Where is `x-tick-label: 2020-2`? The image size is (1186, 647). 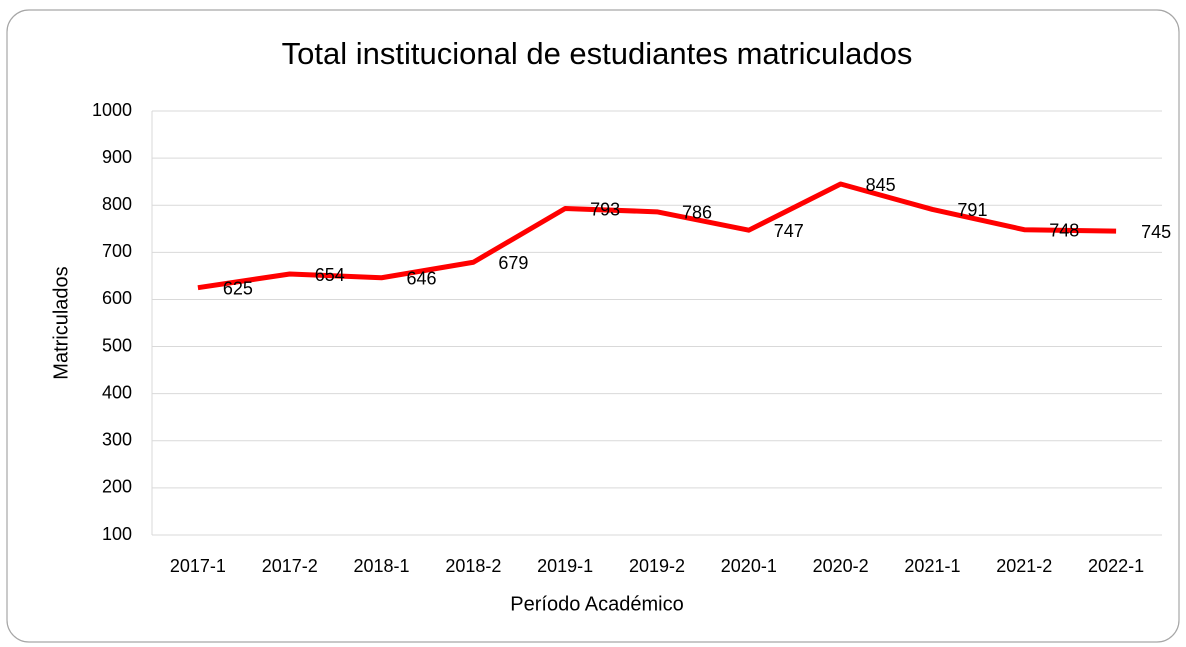
x-tick-label: 2020-2 is located at coordinates (841, 566).